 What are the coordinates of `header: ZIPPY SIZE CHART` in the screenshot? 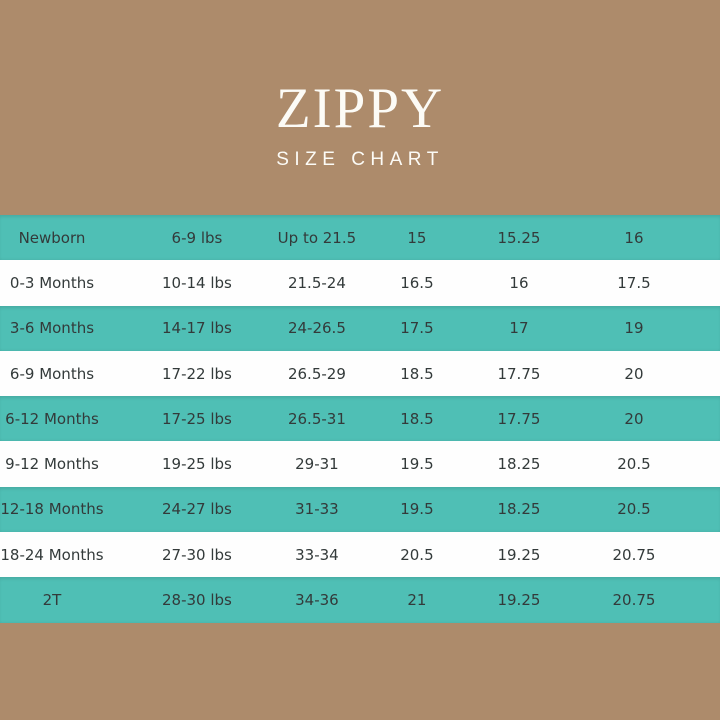 It's located at (360, 124).